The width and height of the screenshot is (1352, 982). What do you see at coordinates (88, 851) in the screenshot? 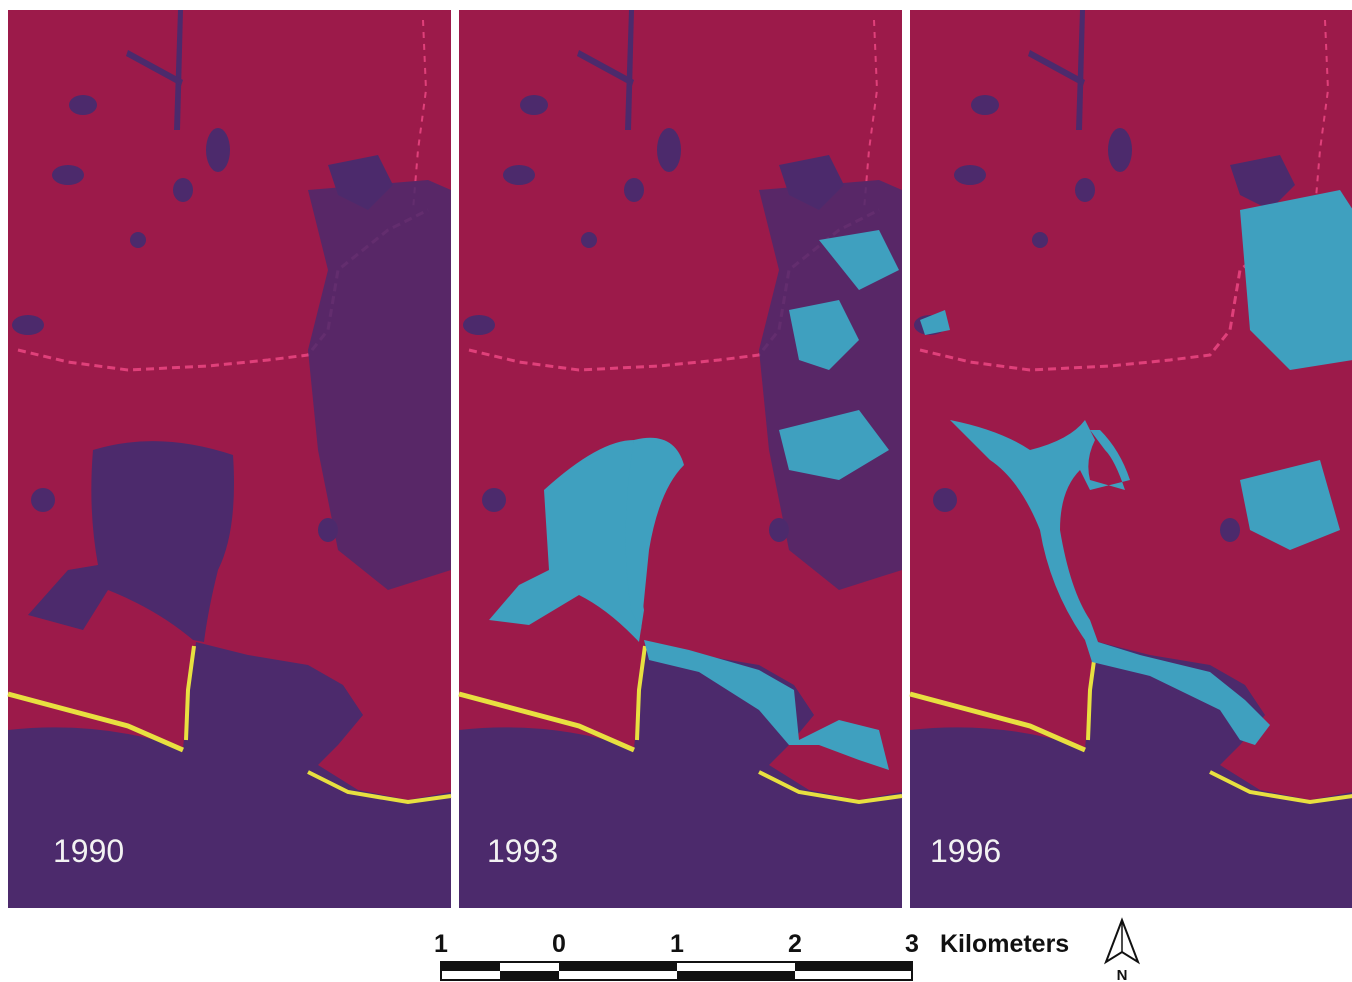
I see `year-label: 1990` at bounding box center [88, 851].